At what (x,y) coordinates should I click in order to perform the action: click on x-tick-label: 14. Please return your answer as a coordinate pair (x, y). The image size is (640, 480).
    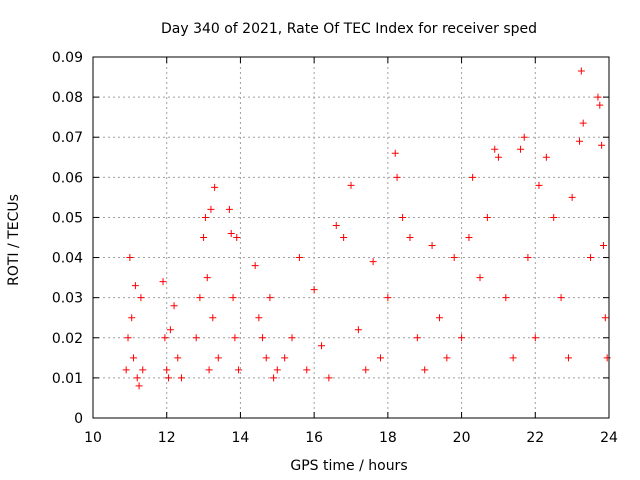
    Looking at the image, I should click on (241, 438).